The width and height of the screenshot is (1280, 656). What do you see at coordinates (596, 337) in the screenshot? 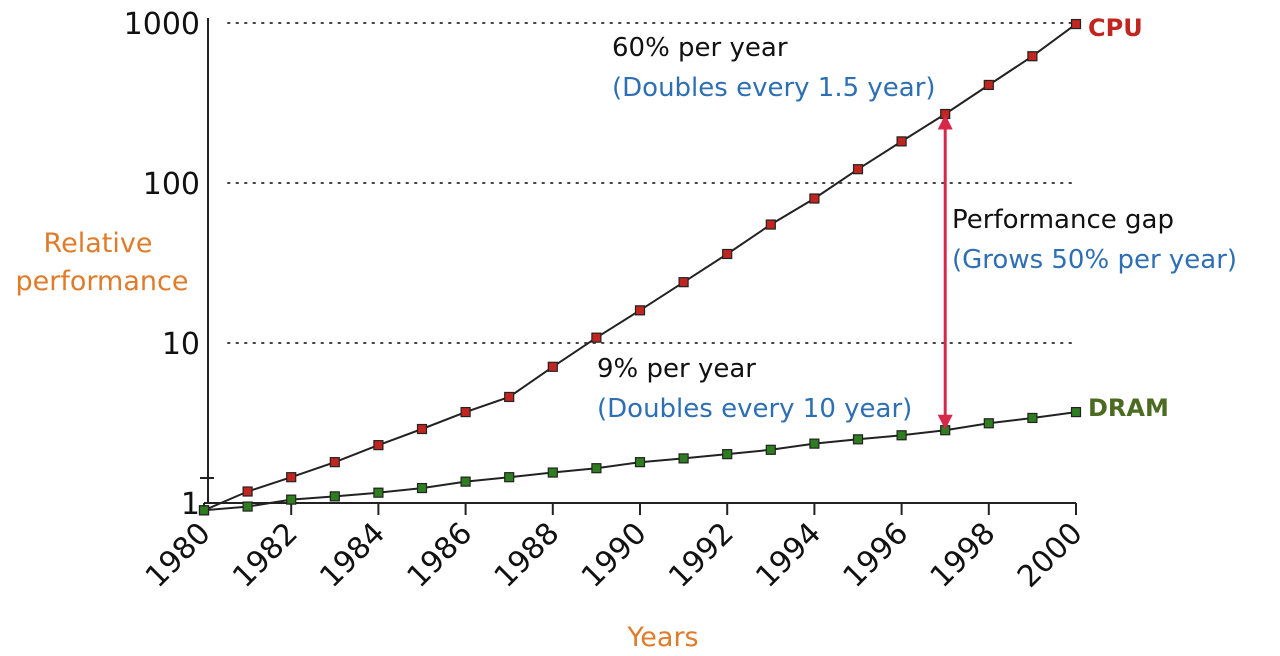
I see `cpu-point-1989` at bounding box center [596, 337].